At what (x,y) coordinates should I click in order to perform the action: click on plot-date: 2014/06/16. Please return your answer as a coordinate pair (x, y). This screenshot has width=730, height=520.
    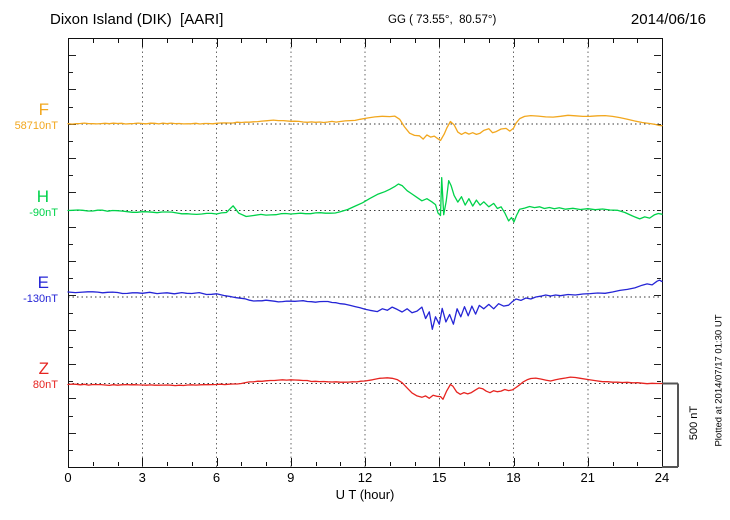
    Looking at the image, I should click on (668, 19).